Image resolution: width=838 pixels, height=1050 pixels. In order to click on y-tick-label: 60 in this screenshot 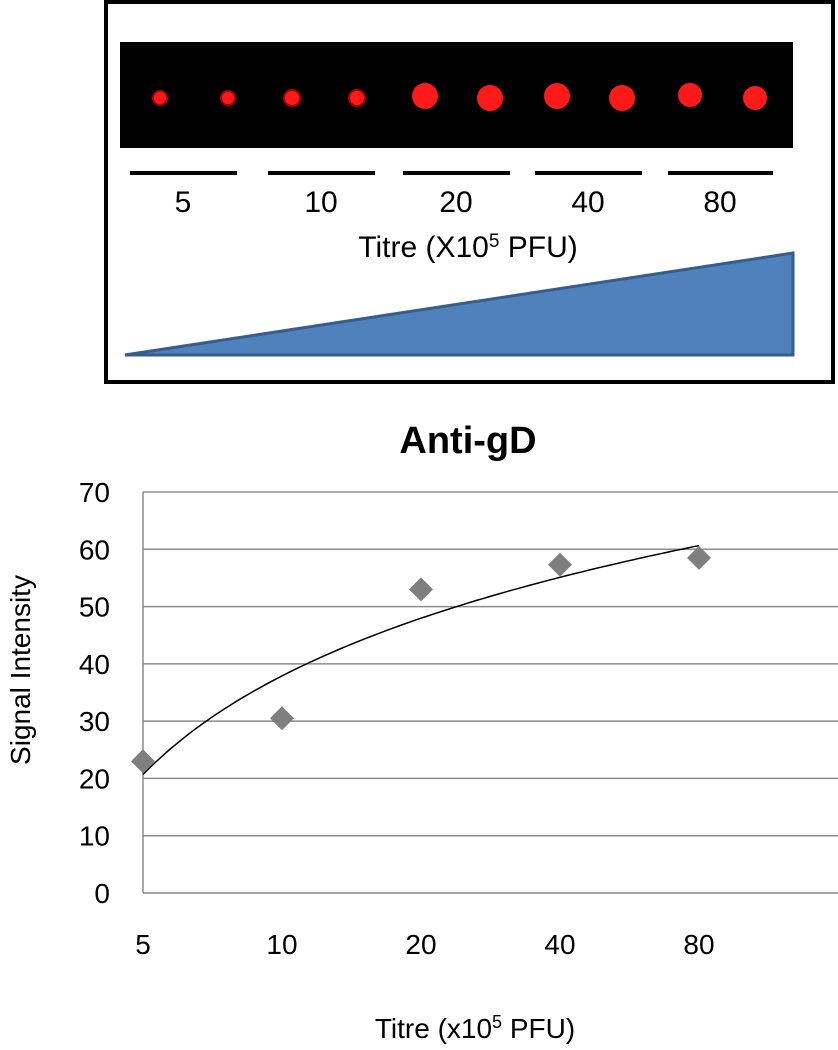, I will do `click(94, 549)`.